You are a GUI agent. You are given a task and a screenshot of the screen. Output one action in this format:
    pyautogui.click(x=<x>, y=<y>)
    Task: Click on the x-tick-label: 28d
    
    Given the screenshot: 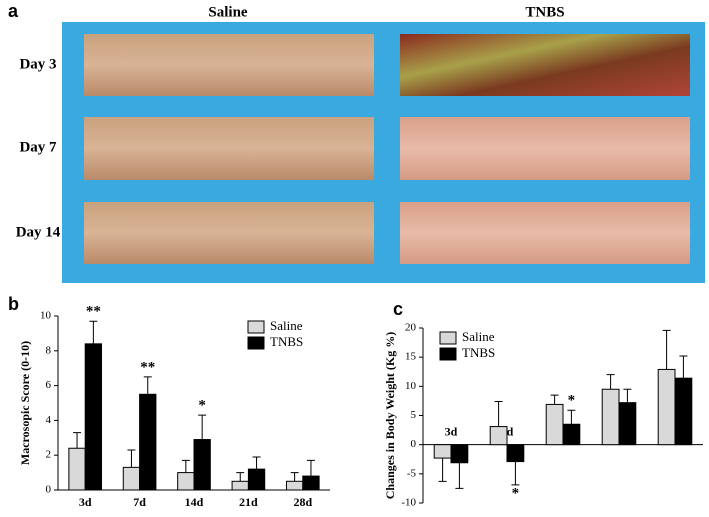 What is the action you would take?
    pyautogui.click(x=302, y=502)
    